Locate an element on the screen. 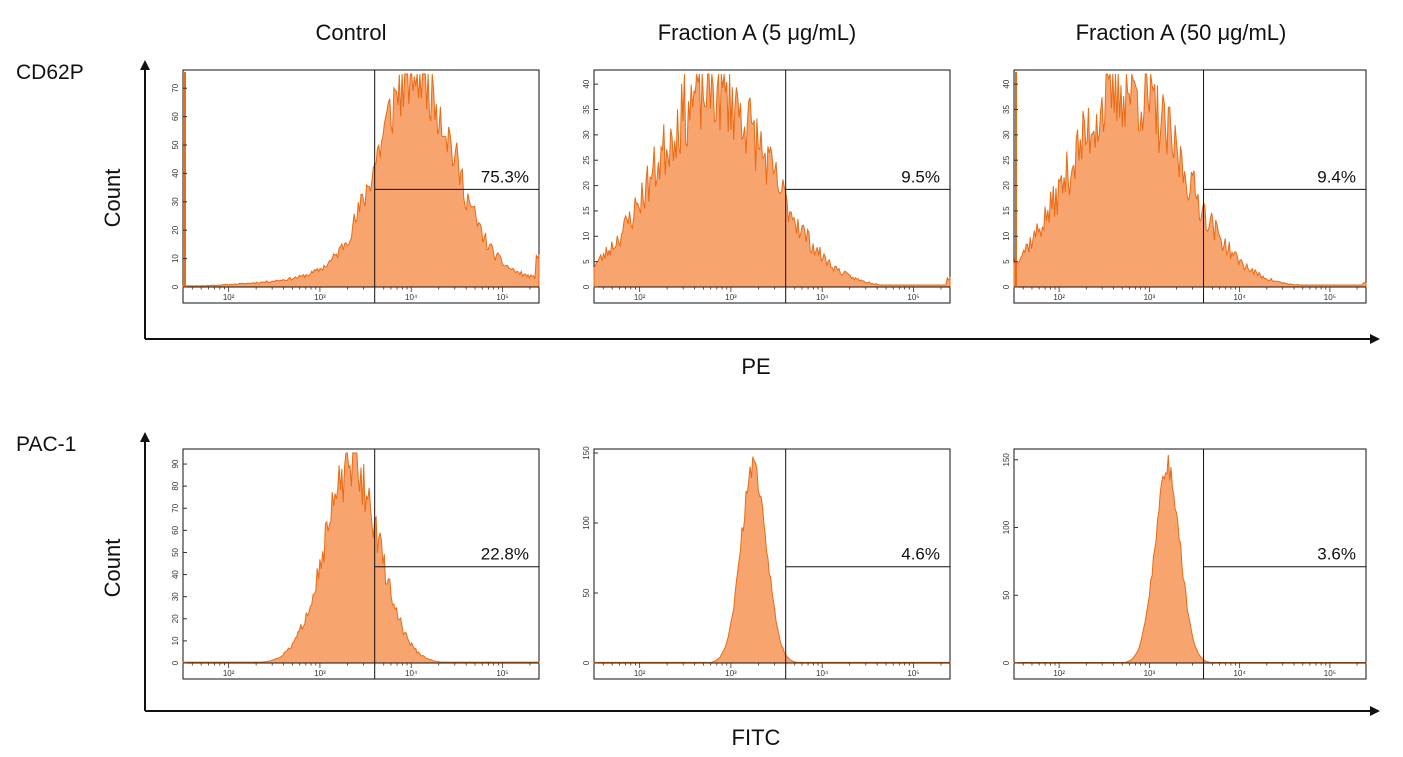  x-axis-label-pe: PE is located at coordinates (755, 366).